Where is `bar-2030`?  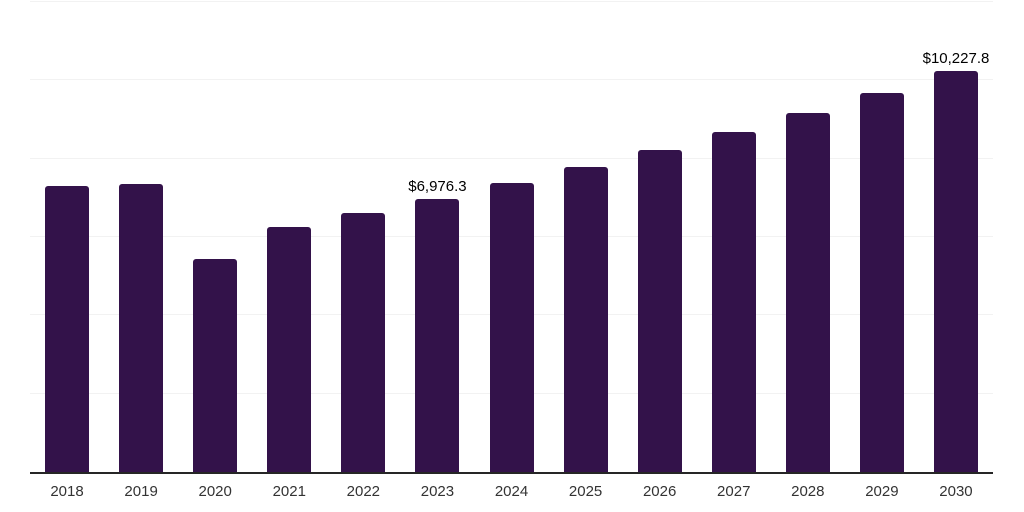
bar-2030 is located at coordinates (955, 271).